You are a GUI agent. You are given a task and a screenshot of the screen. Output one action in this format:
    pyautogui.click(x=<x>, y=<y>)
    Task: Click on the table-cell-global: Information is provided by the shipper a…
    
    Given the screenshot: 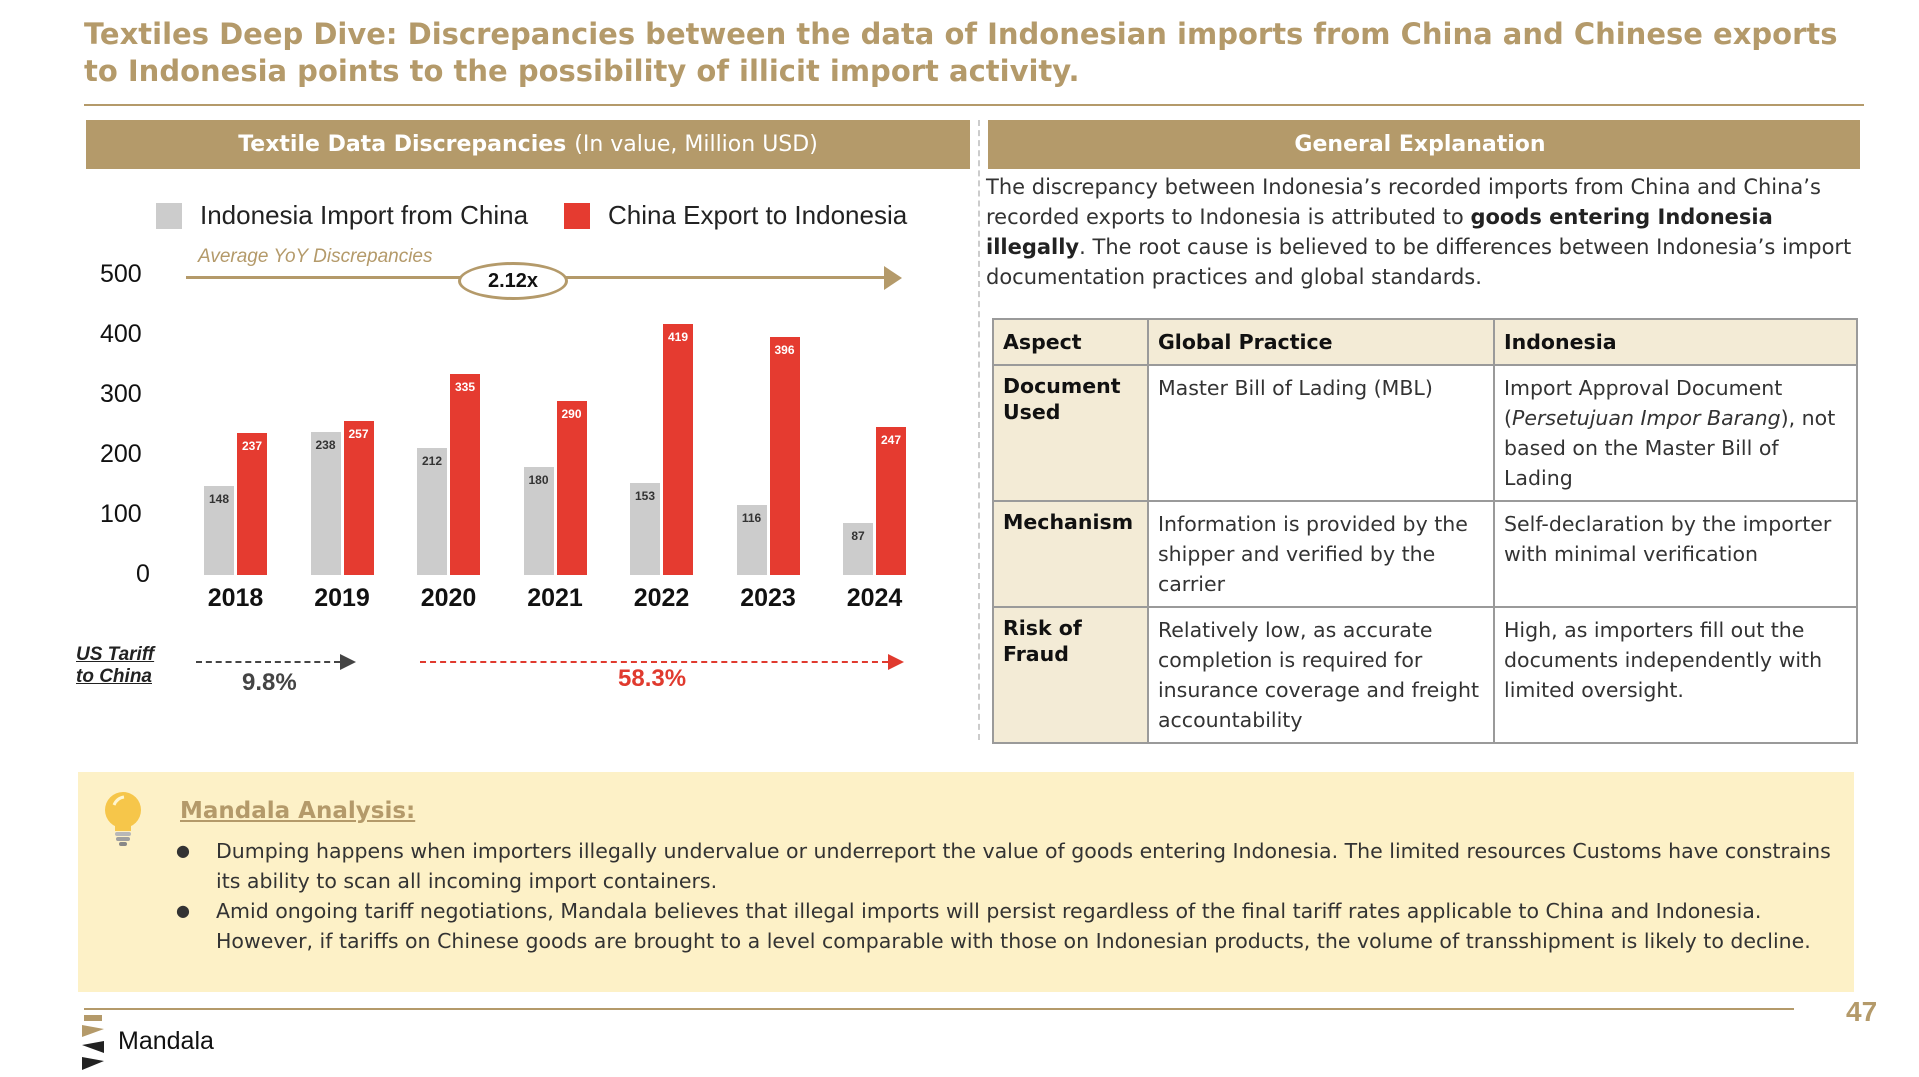 What is the action you would take?
    pyautogui.click(x=1321, y=554)
    